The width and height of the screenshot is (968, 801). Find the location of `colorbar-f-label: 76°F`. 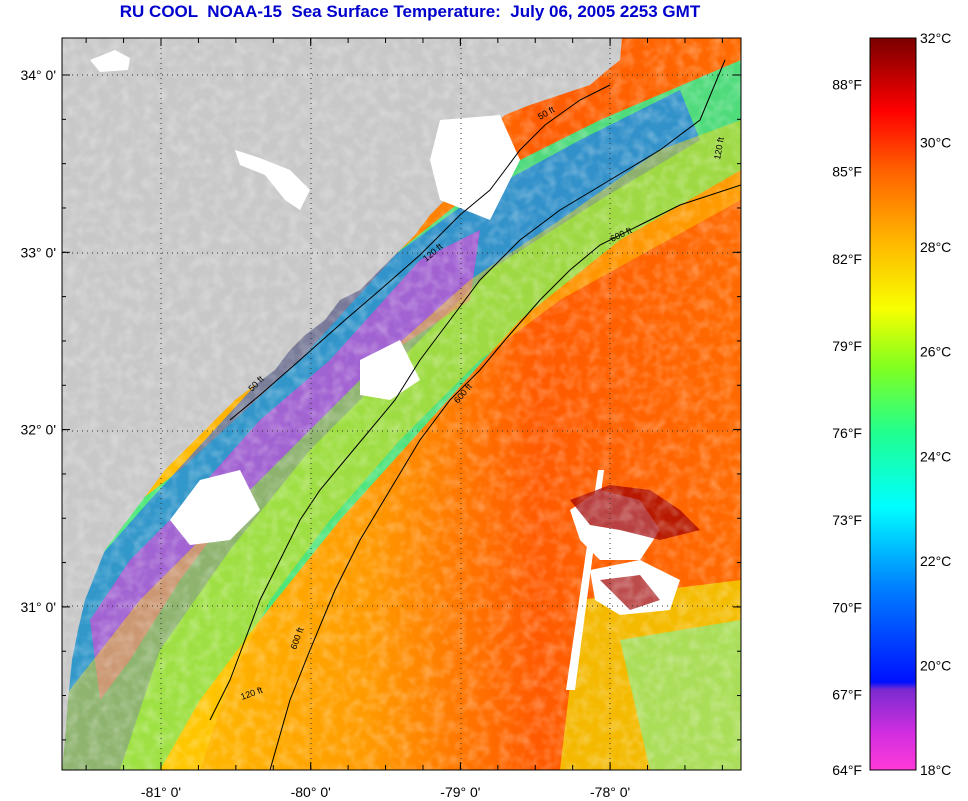

colorbar-f-label: 76°F is located at coordinates (847, 433).